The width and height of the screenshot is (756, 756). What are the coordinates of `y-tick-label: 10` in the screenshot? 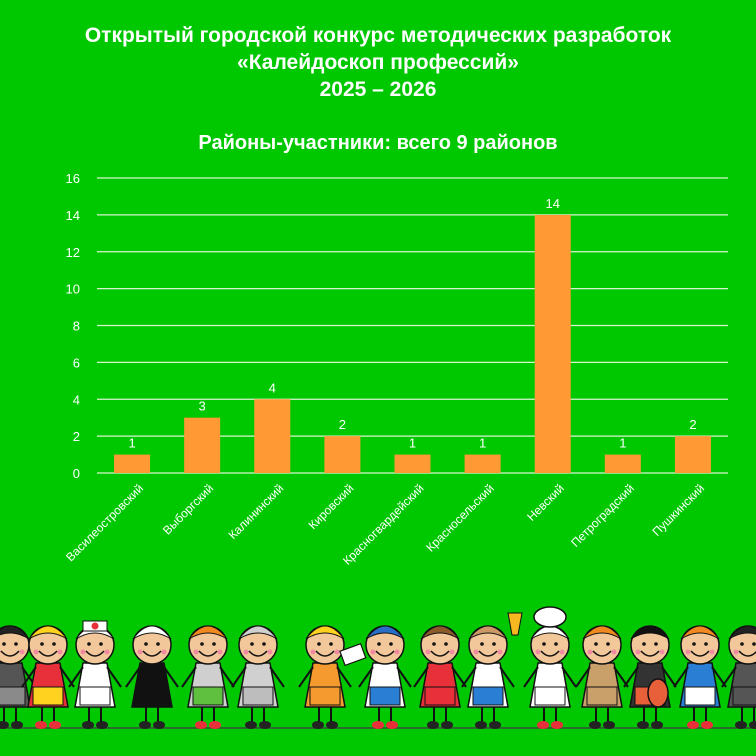 It's located at (73, 289).